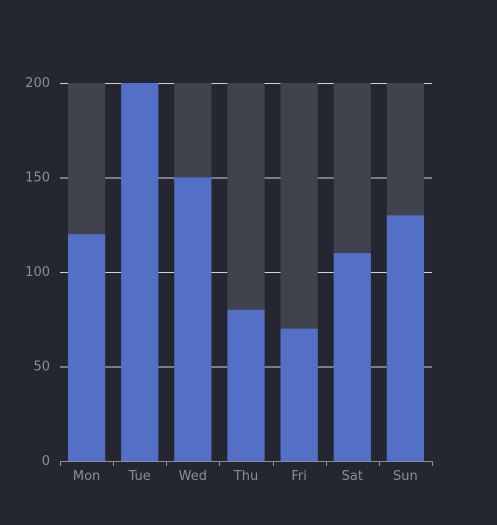 This screenshot has width=497, height=525. Describe the element at coordinates (352, 476) in the screenshot. I see `x-tick-label: Sat` at that location.